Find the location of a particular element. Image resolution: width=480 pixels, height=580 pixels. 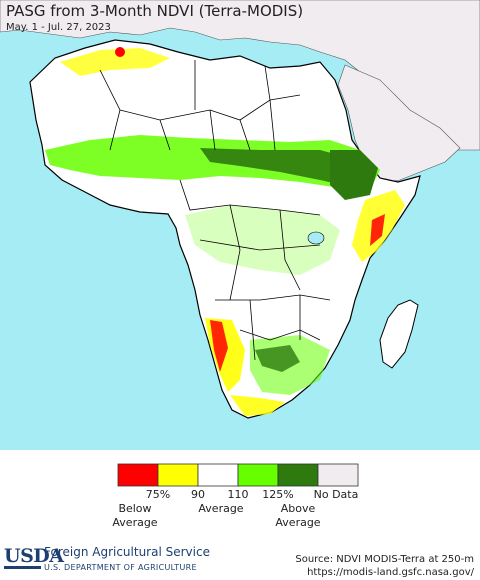

maghreb-yellow is located at coordinates (115, 62).